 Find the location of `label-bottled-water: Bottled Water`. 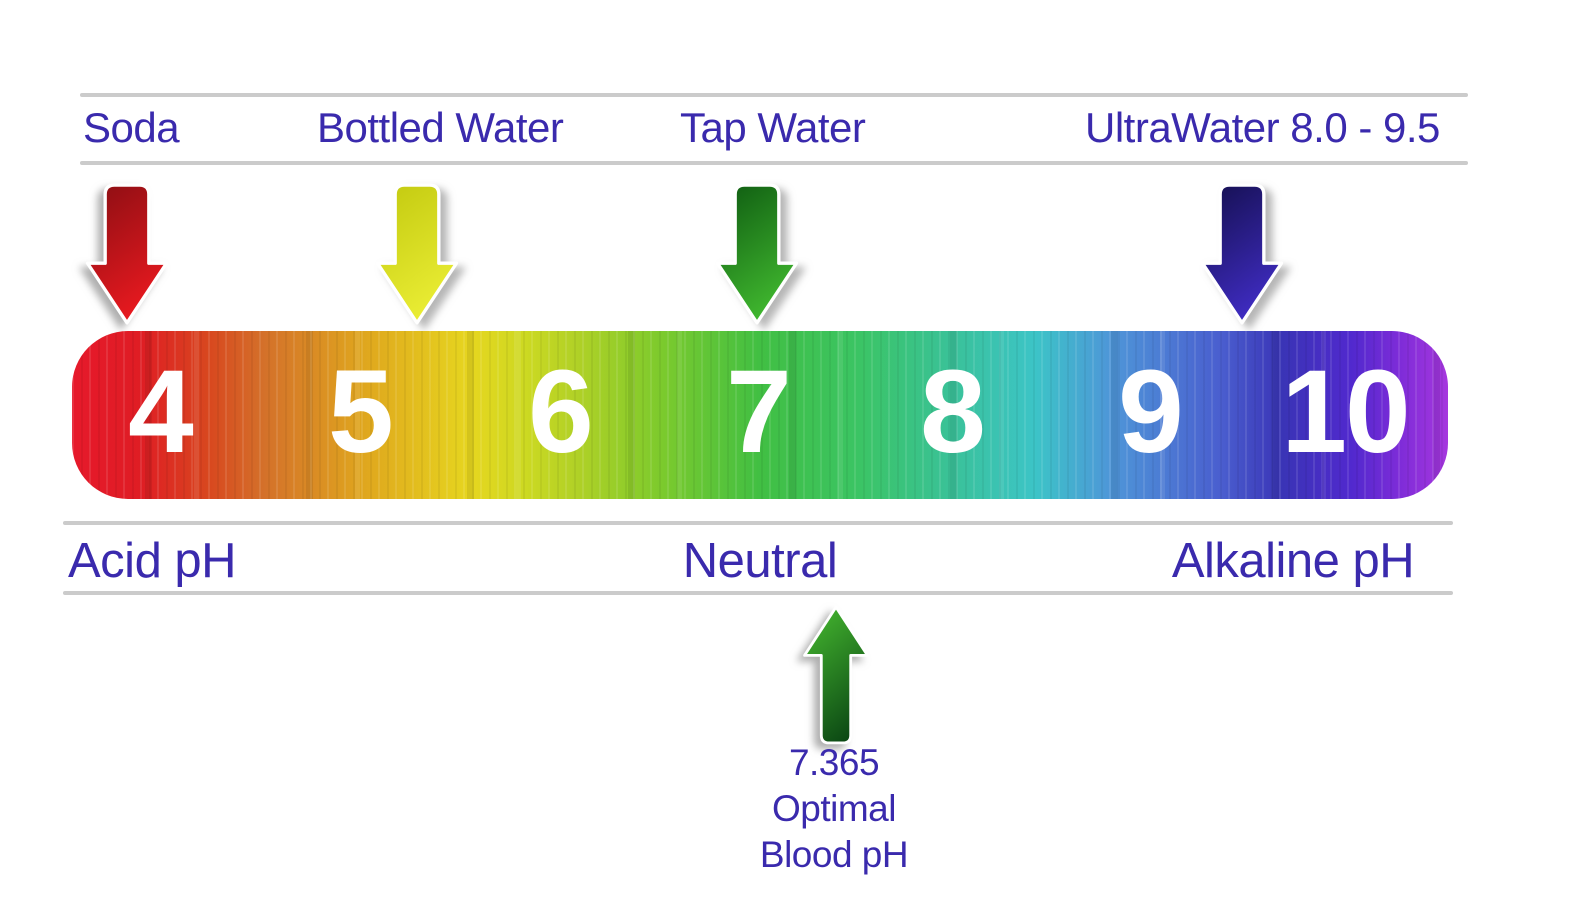

label-bottled-water: Bottled Water is located at coordinates (440, 127).